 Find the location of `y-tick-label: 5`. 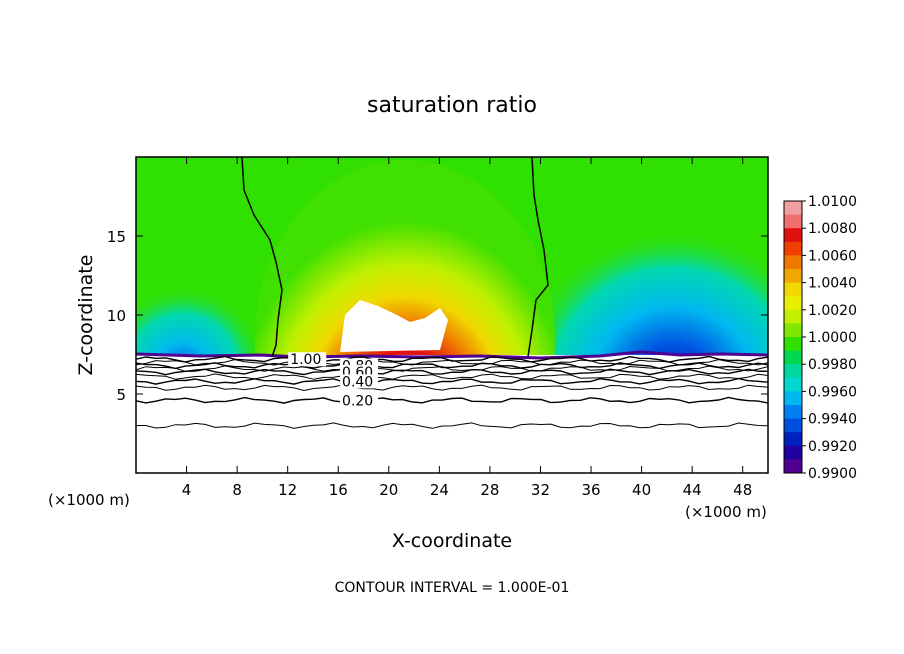

y-tick-label: 5 is located at coordinates (121, 395).